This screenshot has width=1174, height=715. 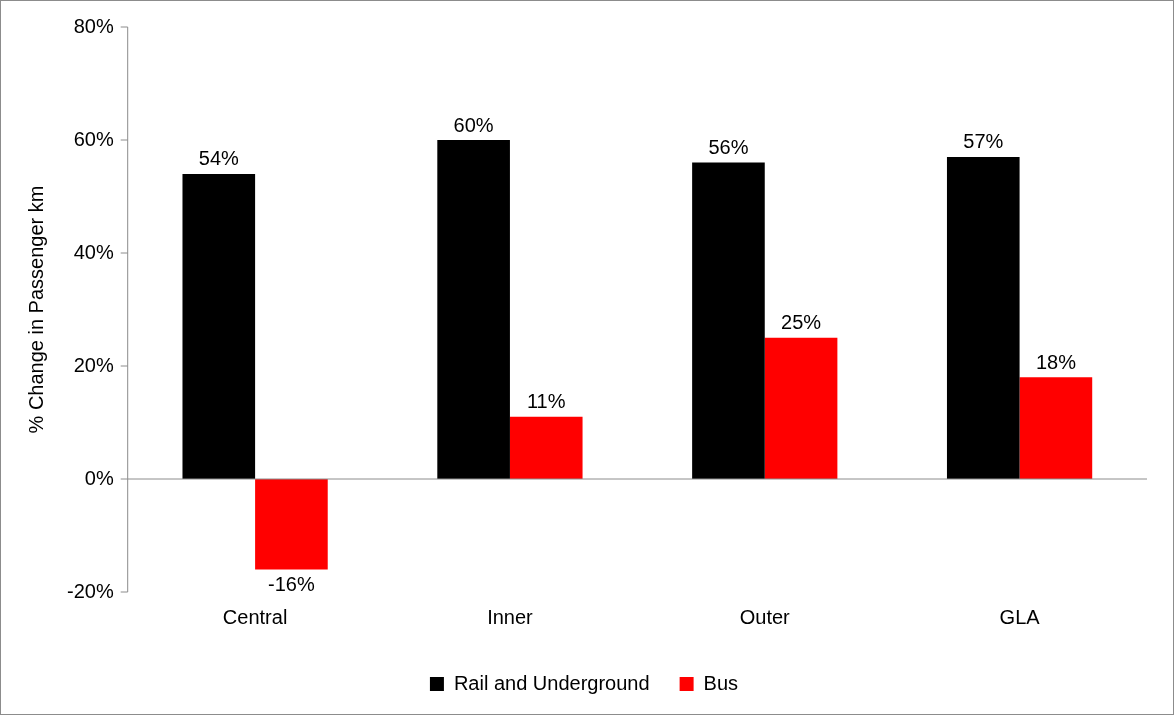 I want to click on data-label: 11%, so click(x=546, y=401).